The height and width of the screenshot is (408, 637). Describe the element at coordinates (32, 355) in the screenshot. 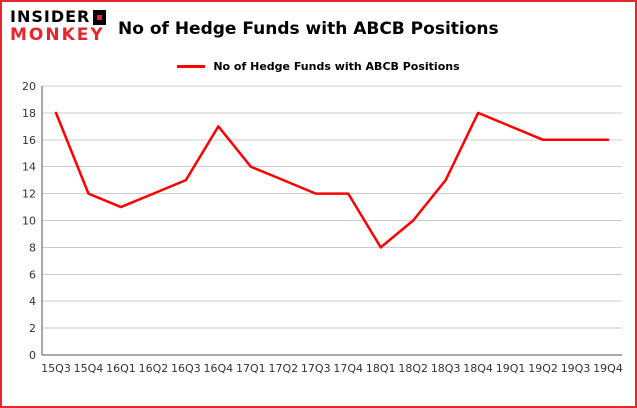

I see `y-tick-label: 0` at that location.